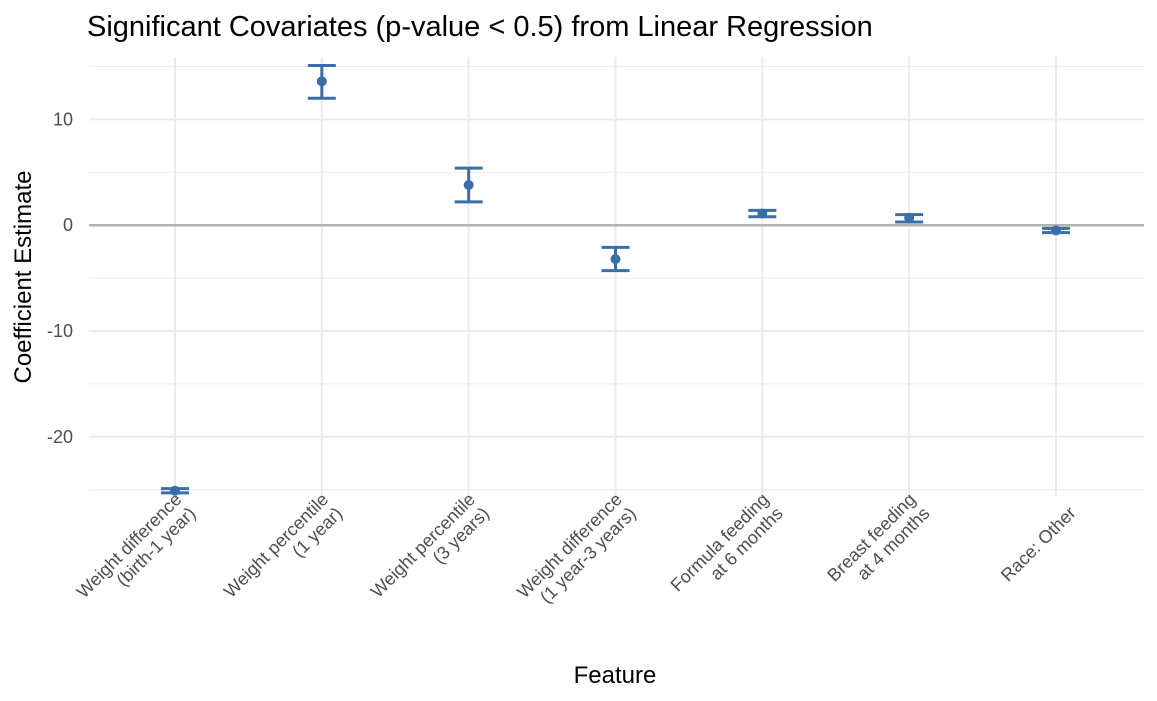 The width and height of the screenshot is (1157, 701). Describe the element at coordinates (727, 549) in the screenshot. I see `x-tick-label: Formula feedingat 6 months` at that location.